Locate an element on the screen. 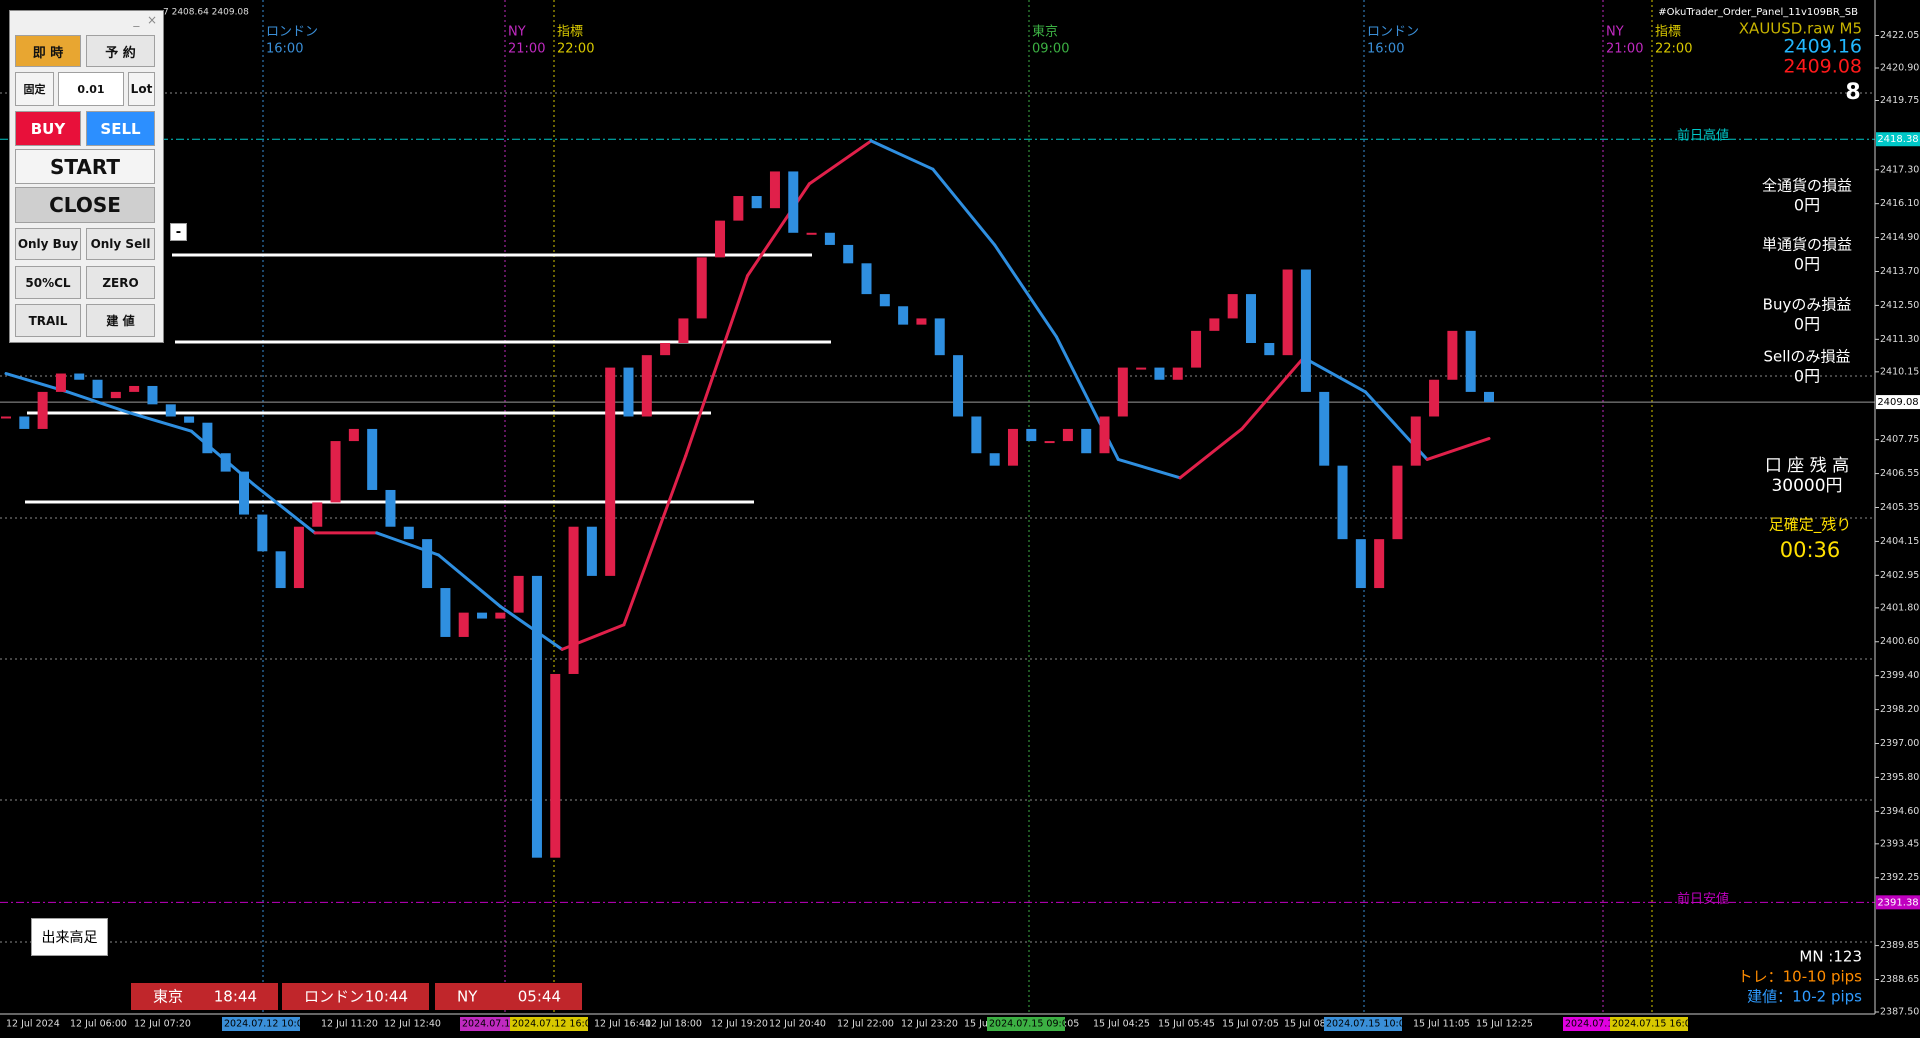 This screenshot has width=1920, height=1038. x-tick-label: :05 is located at coordinates (1071, 1024).